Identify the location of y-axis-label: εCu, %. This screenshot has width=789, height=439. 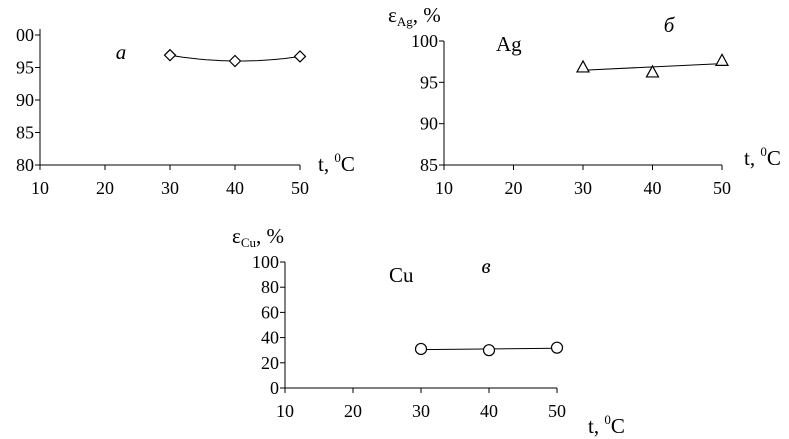
(258, 237).